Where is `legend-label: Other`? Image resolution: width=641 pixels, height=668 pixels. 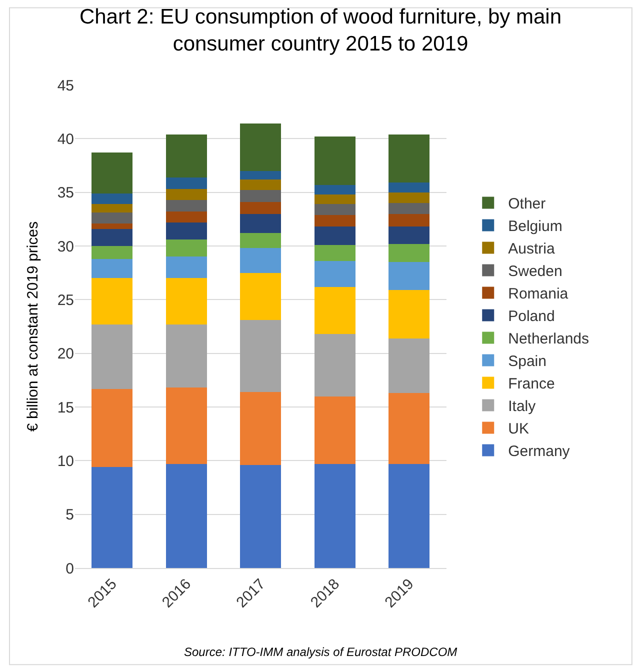
legend-label: Other is located at coordinates (527, 204).